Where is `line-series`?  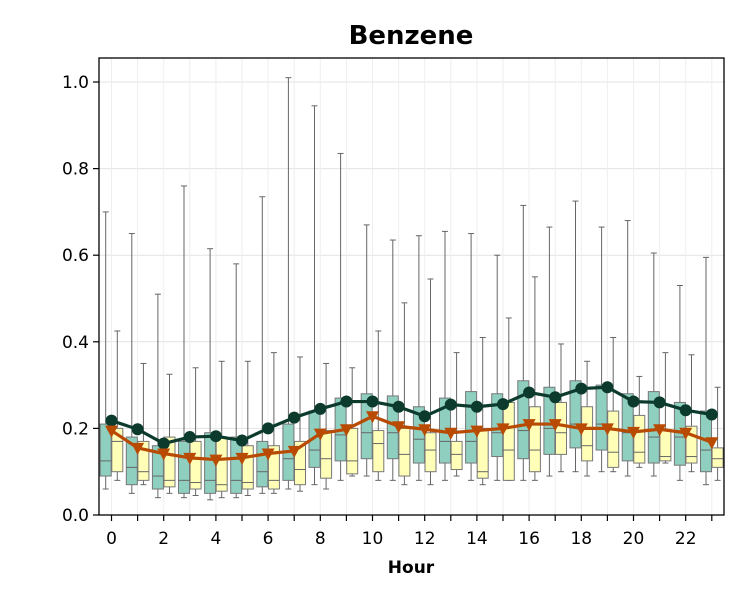 line-series is located at coordinates (412, 424).